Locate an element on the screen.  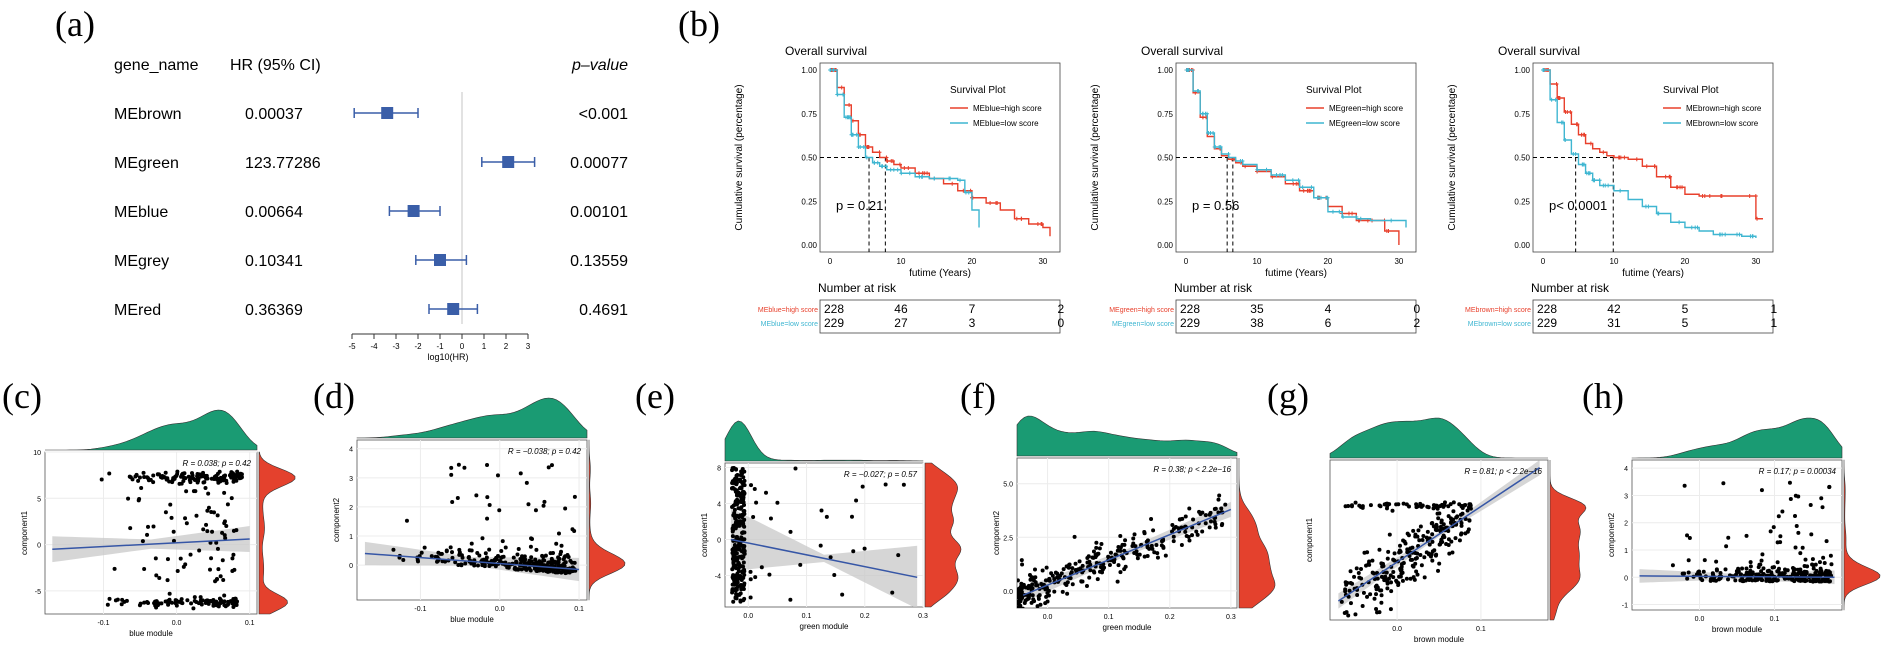
risk-cell: 7 is located at coordinates (972, 309).